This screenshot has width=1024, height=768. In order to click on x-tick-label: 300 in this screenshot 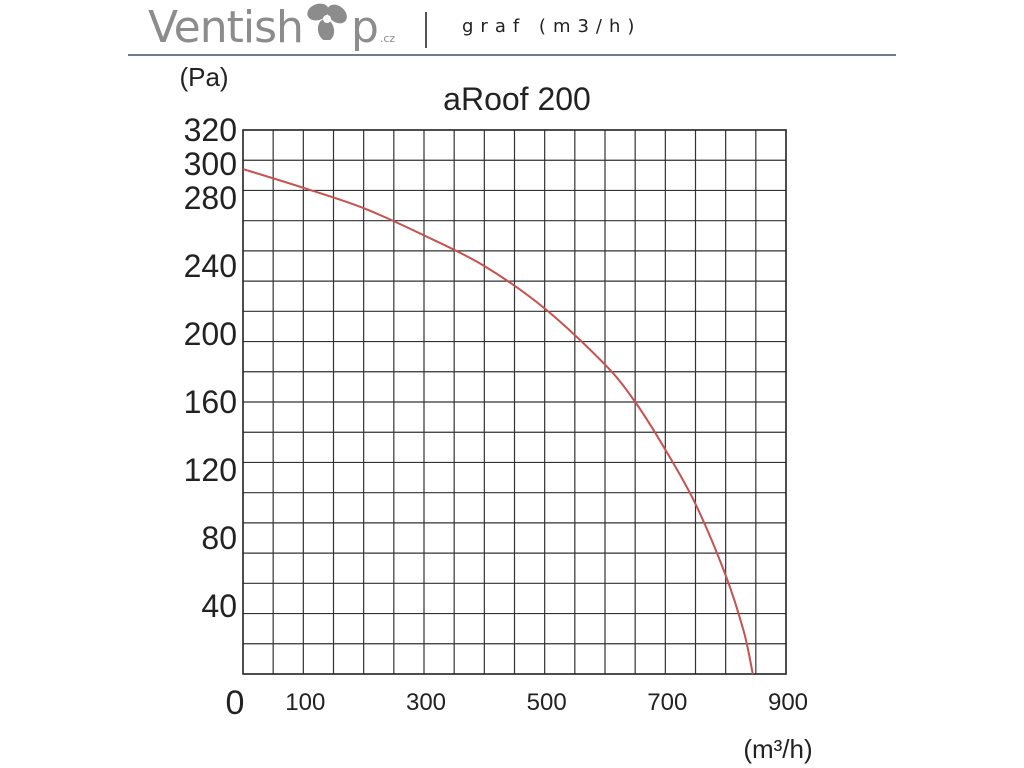, I will do `click(426, 702)`.